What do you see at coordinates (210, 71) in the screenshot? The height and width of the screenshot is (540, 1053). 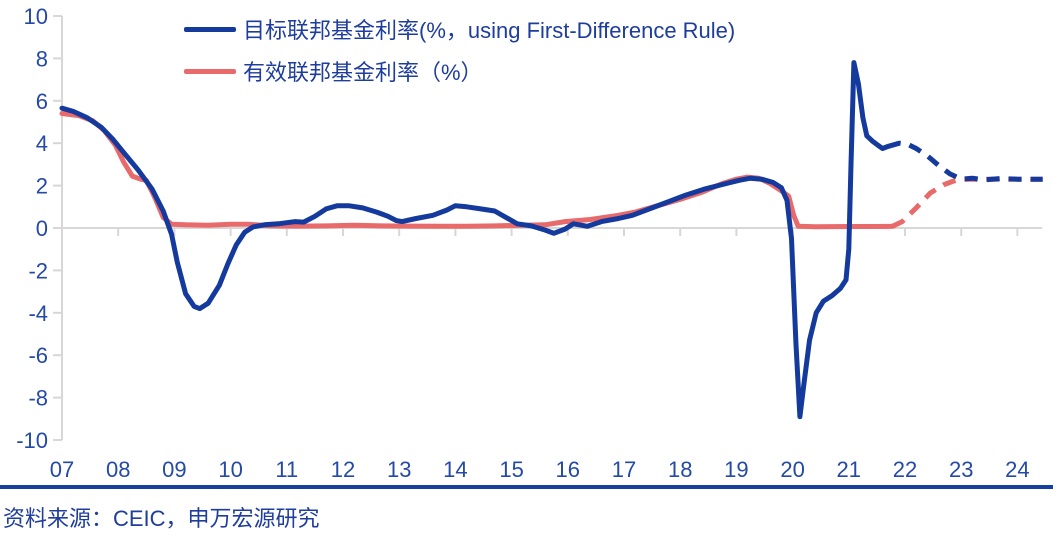 I see `legend-line-swatch-red` at bounding box center [210, 71].